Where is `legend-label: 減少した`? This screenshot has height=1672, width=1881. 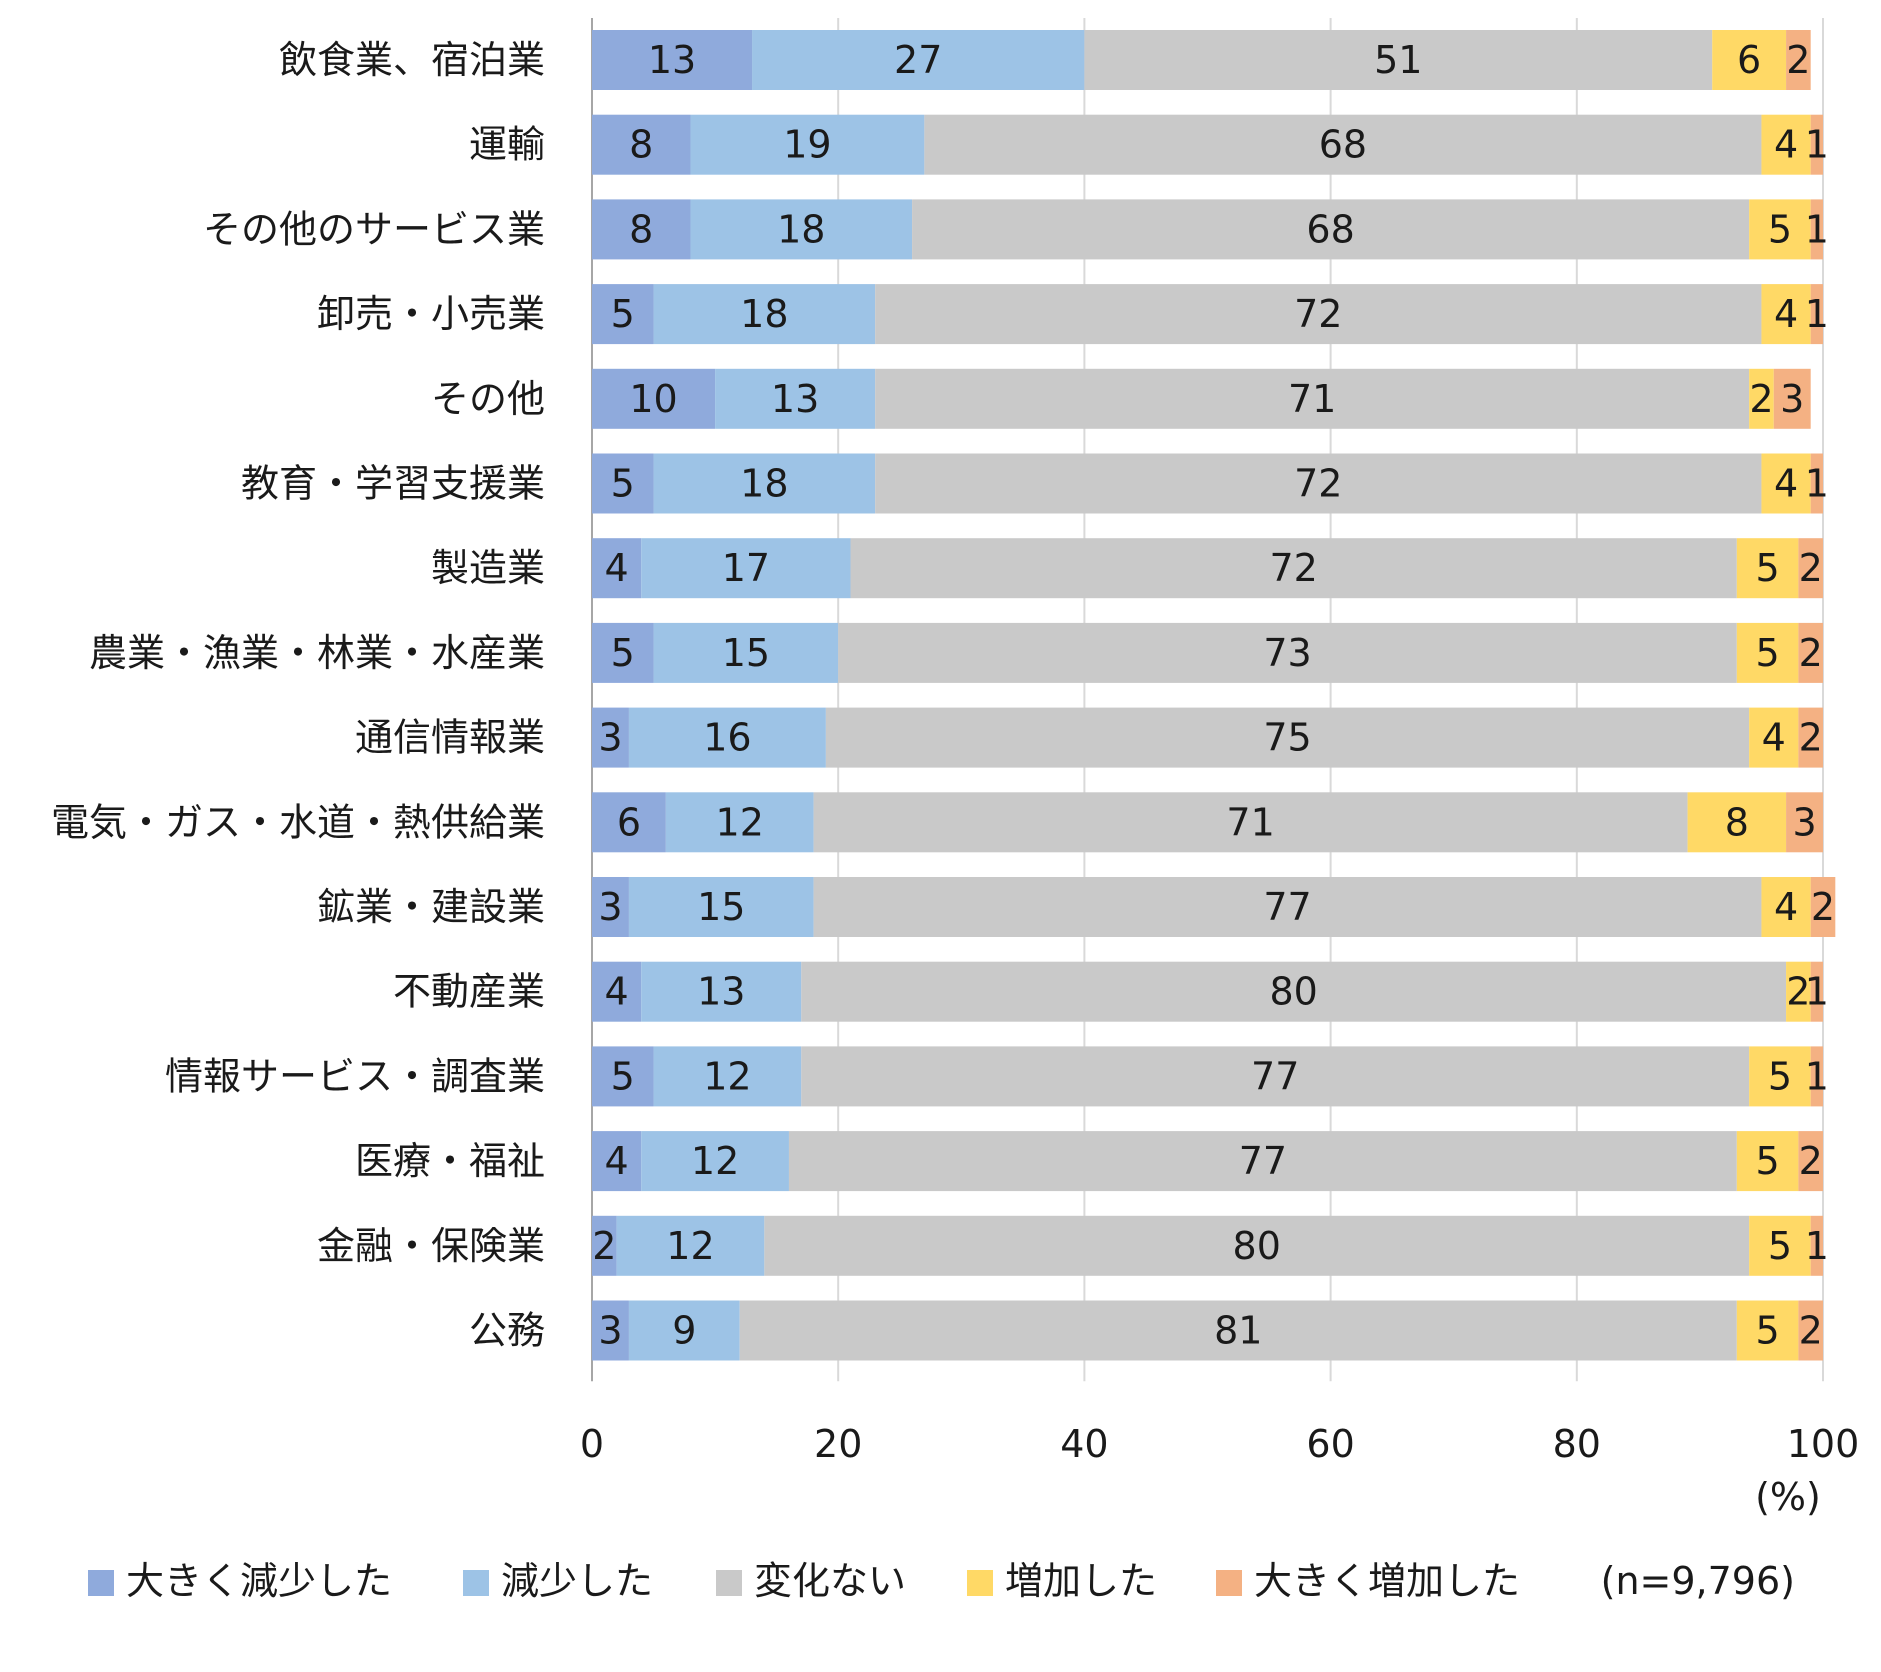
legend-label: 減少した is located at coordinates (577, 1581).